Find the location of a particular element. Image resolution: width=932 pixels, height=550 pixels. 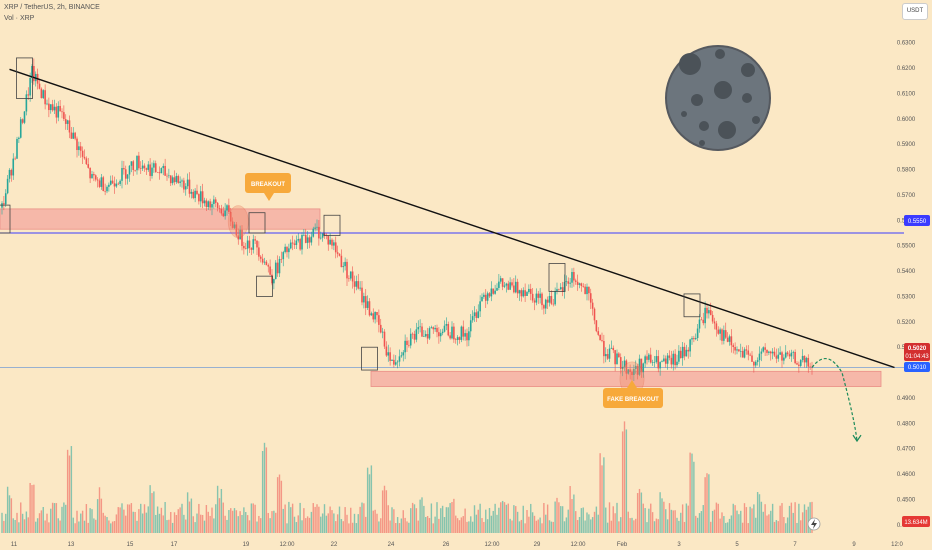

x-tick-label: 11 is located at coordinates (14, 545).